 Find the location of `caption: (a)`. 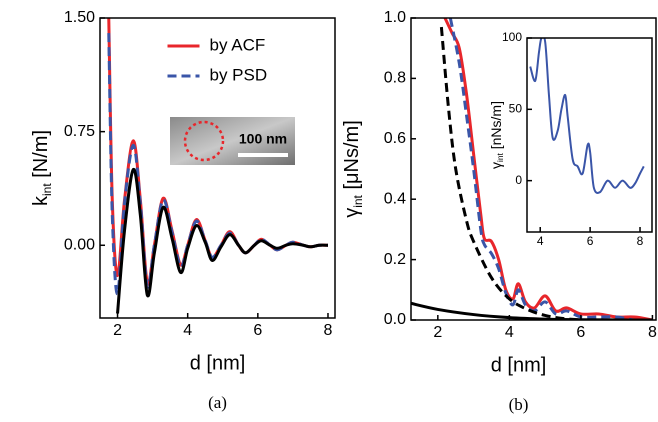

caption: (a) is located at coordinates (217, 402).